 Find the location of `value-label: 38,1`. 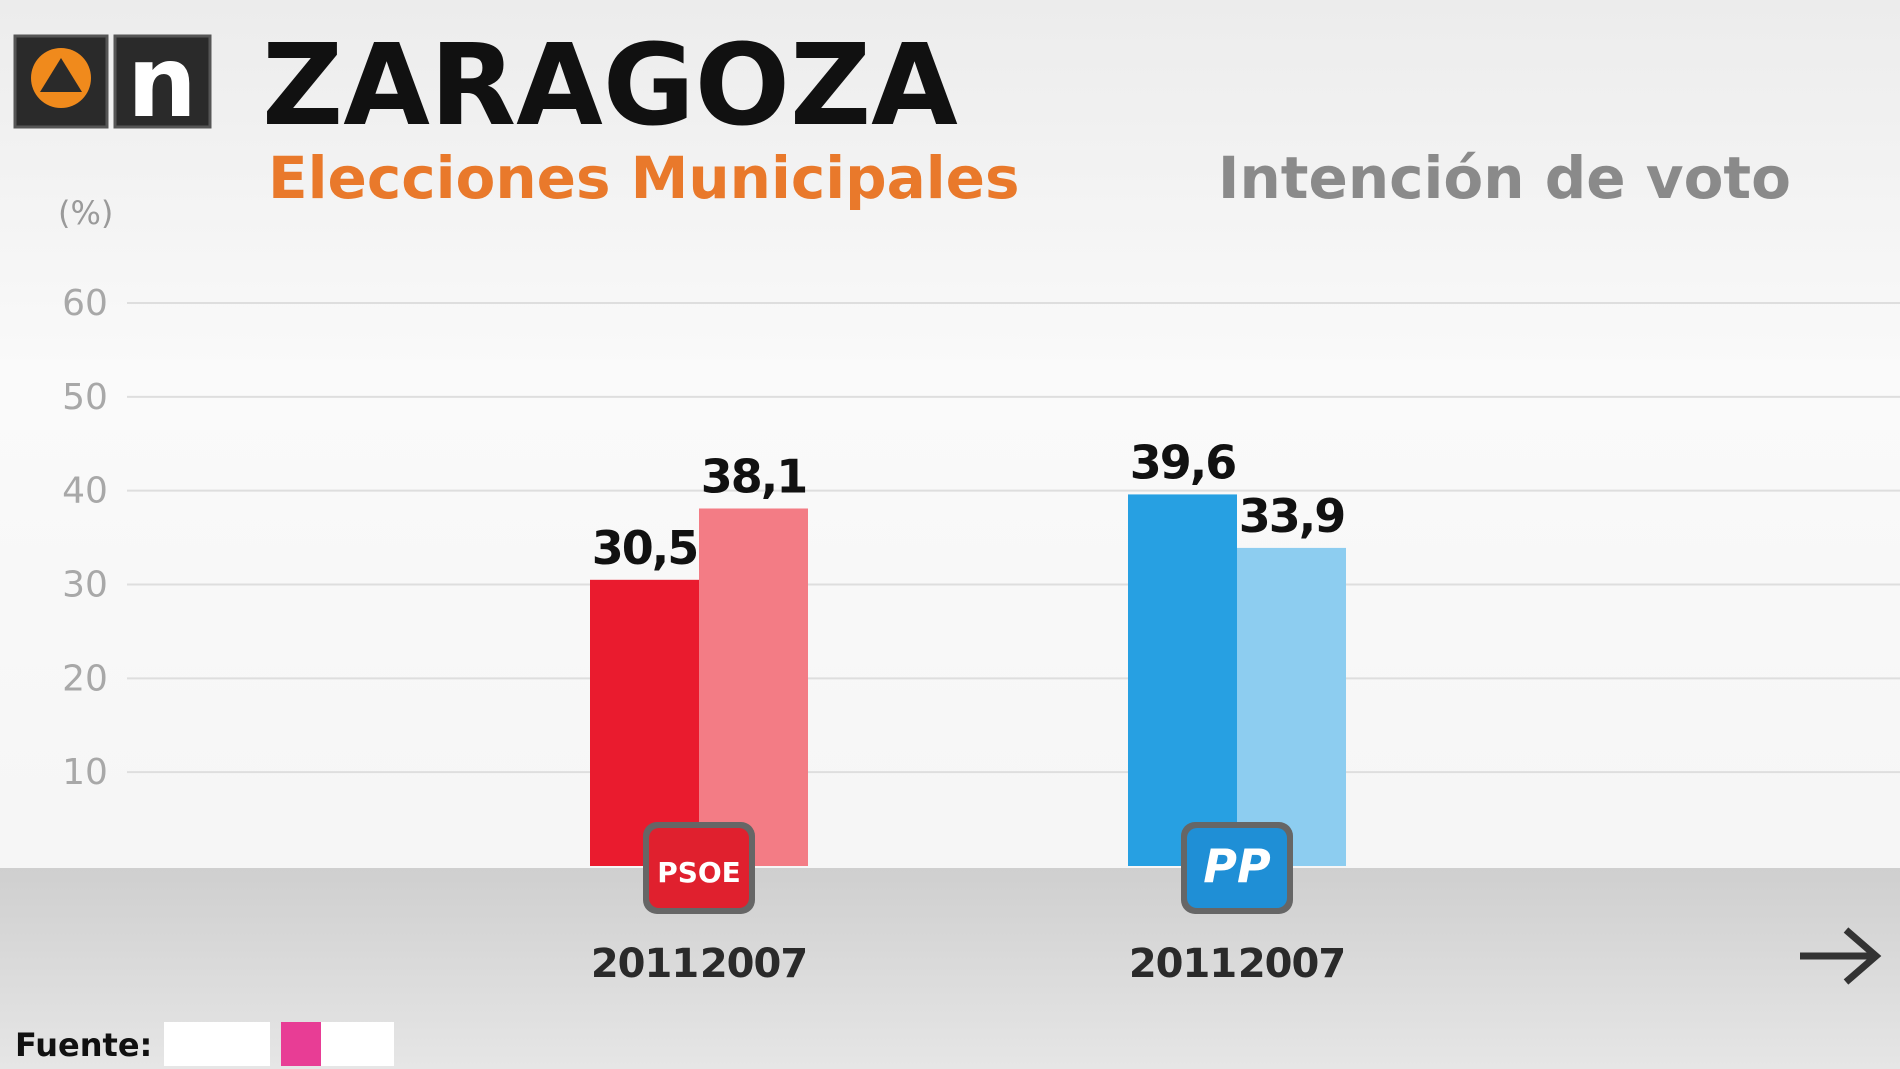

value-label: 38,1 is located at coordinates (754, 476).